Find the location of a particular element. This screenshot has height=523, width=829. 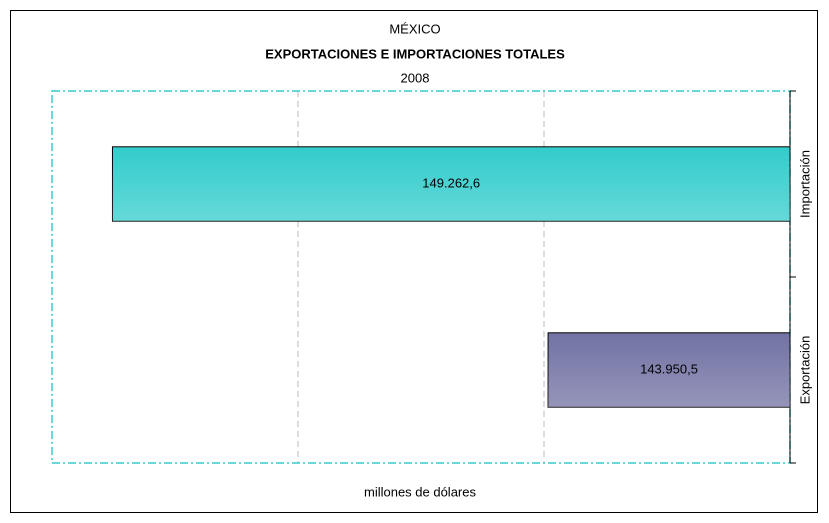

y-tick-label: Importación is located at coordinates (804, 184).